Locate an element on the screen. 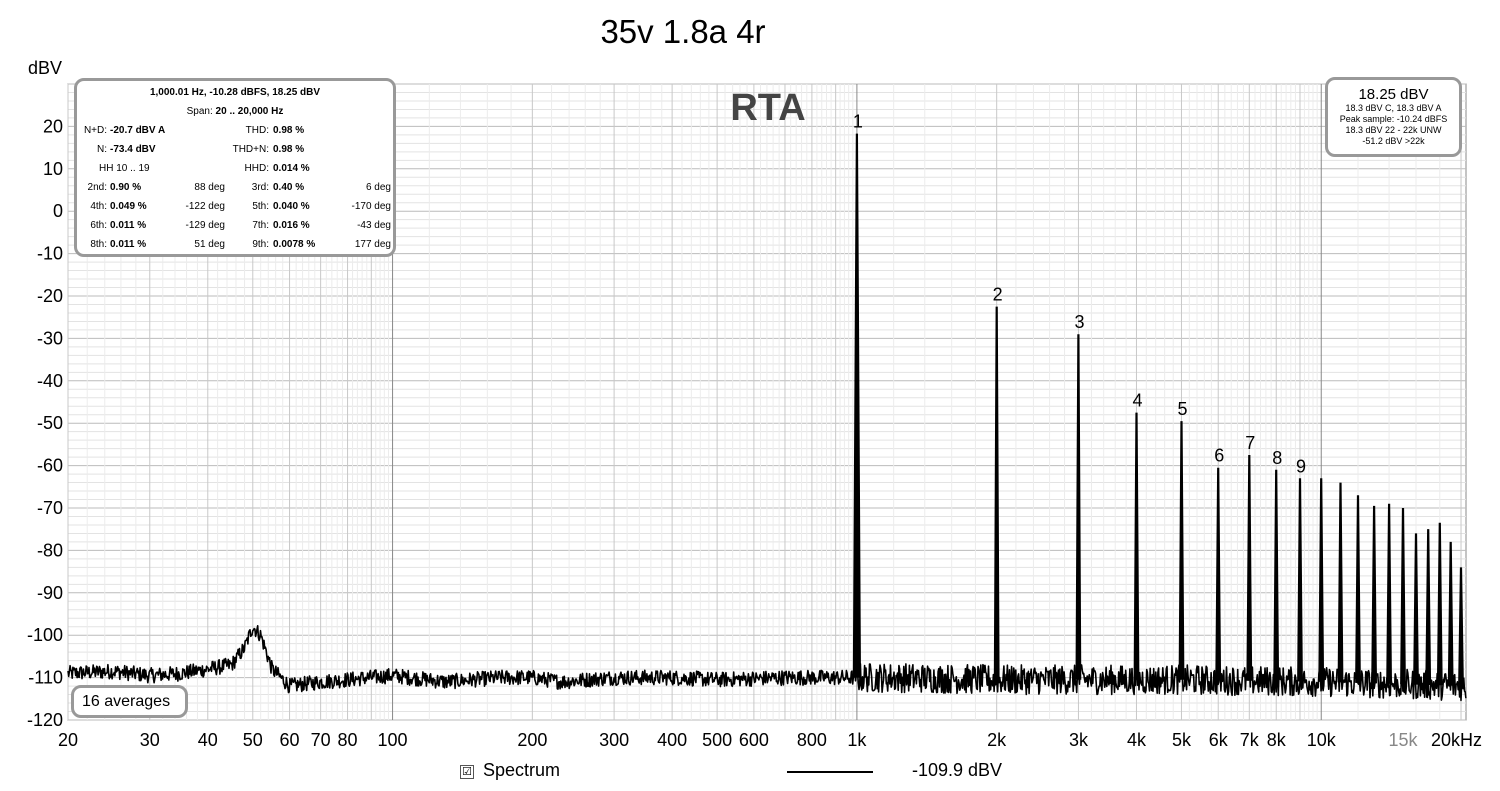 The image size is (1500, 791). spectrum-noise-trace is located at coordinates (767, 663).